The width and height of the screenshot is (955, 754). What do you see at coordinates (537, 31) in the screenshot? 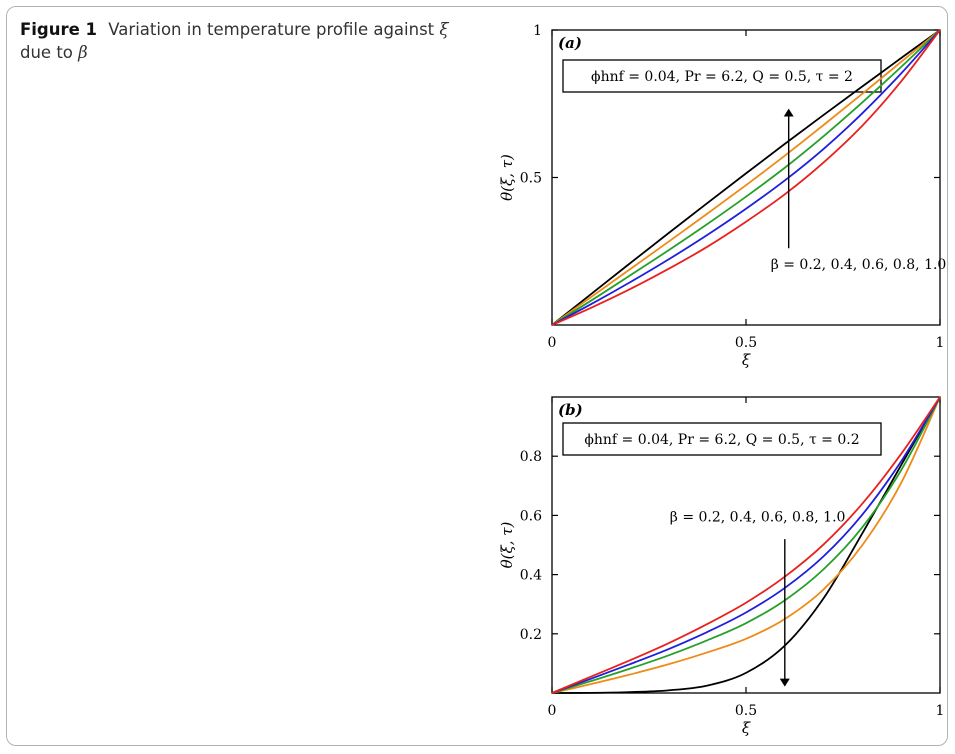
I see `y-tick-label: 1` at bounding box center [537, 31].